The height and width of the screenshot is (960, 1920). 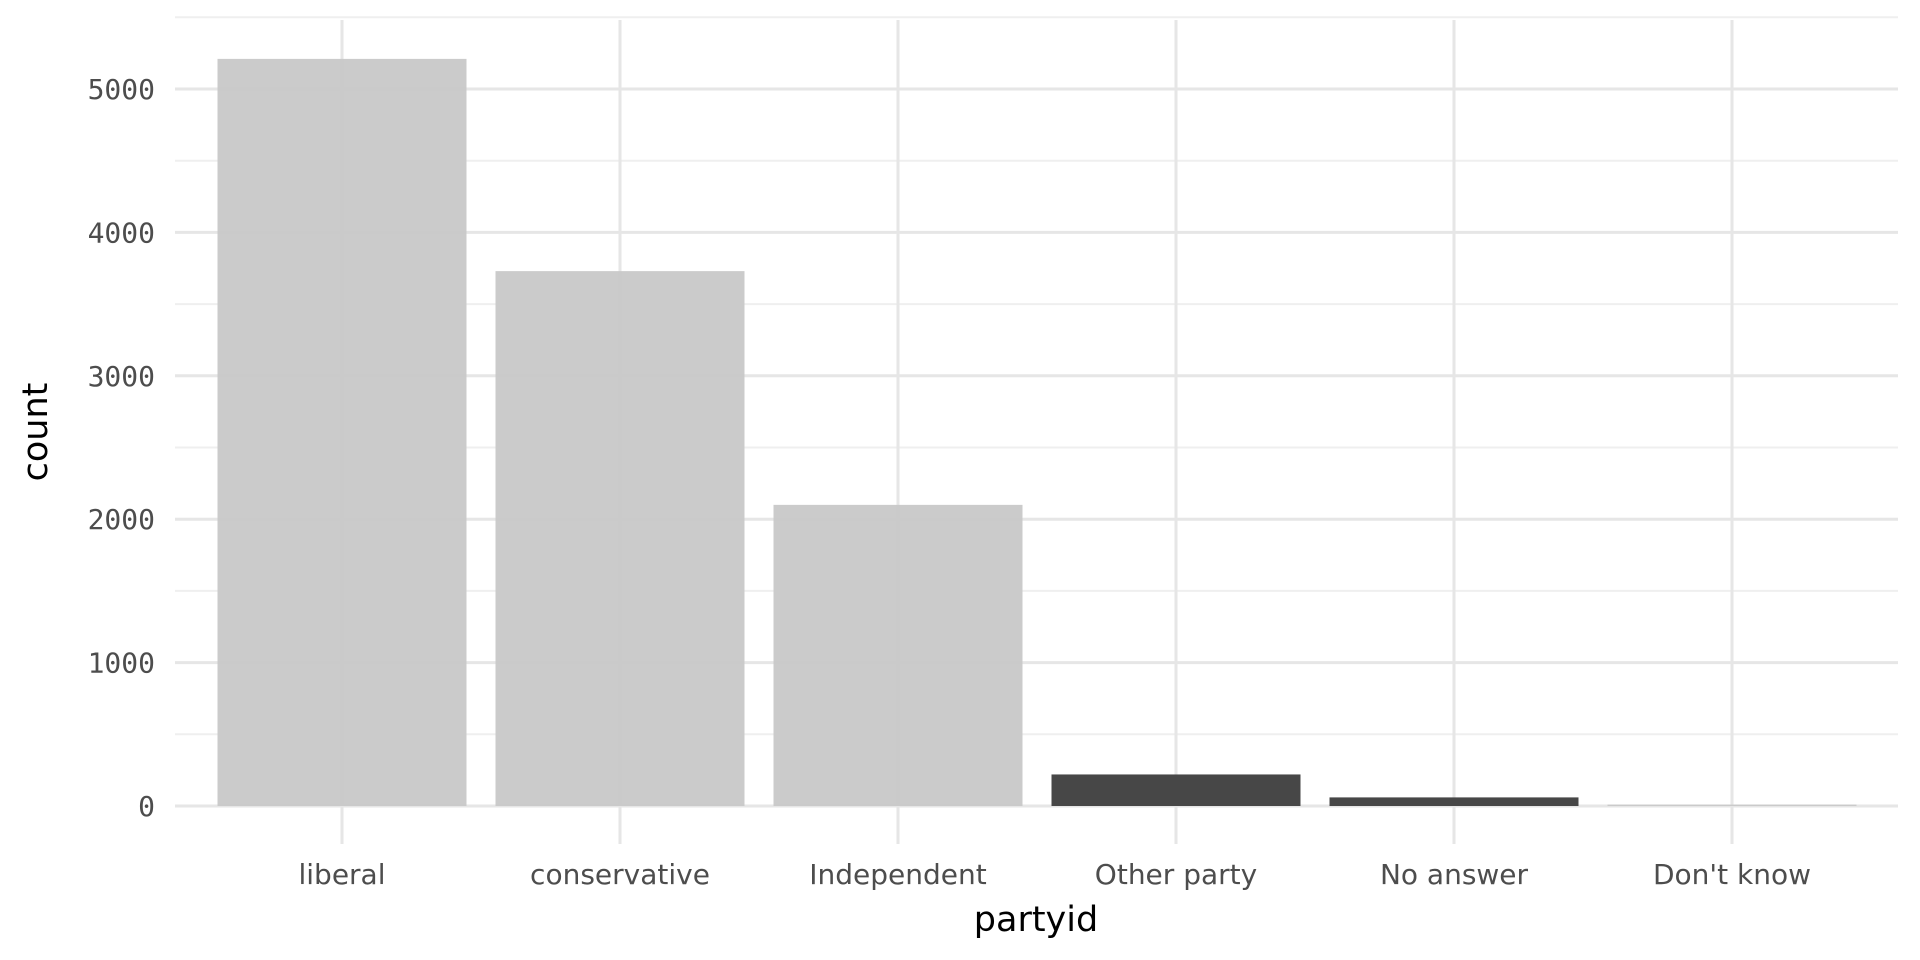 What do you see at coordinates (146, 806) in the screenshot?
I see `y-tick-label: 0` at bounding box center [146, 806].